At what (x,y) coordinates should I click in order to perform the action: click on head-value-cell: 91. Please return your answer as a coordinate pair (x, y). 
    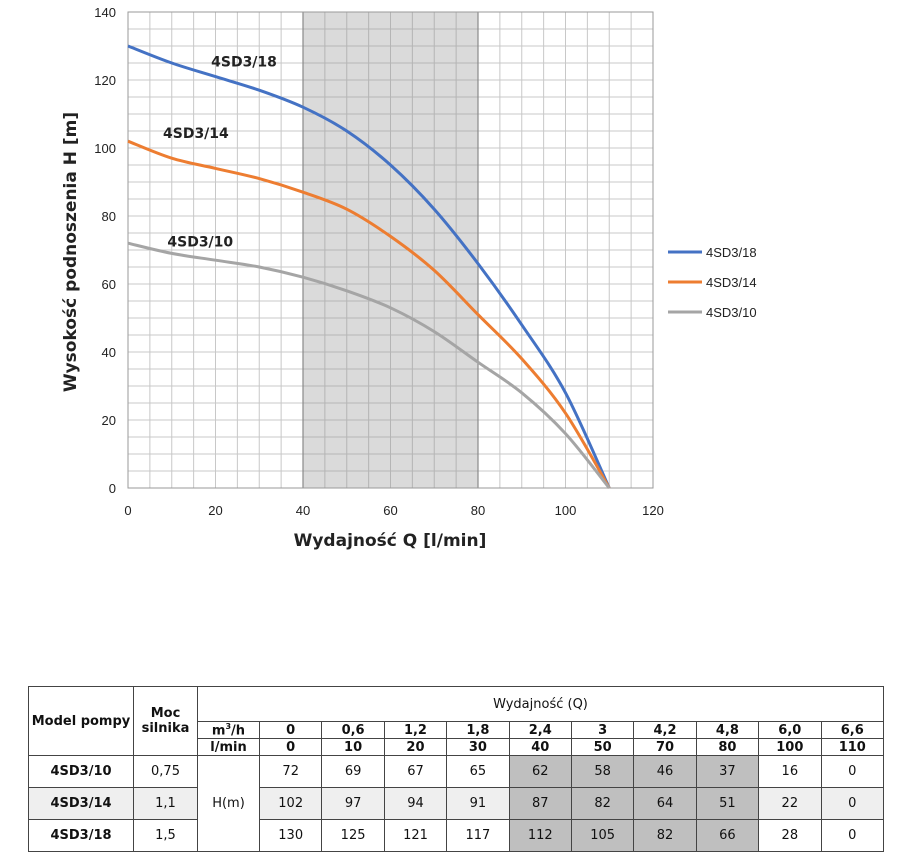
    Looking at the image, I should click on (478, 804).